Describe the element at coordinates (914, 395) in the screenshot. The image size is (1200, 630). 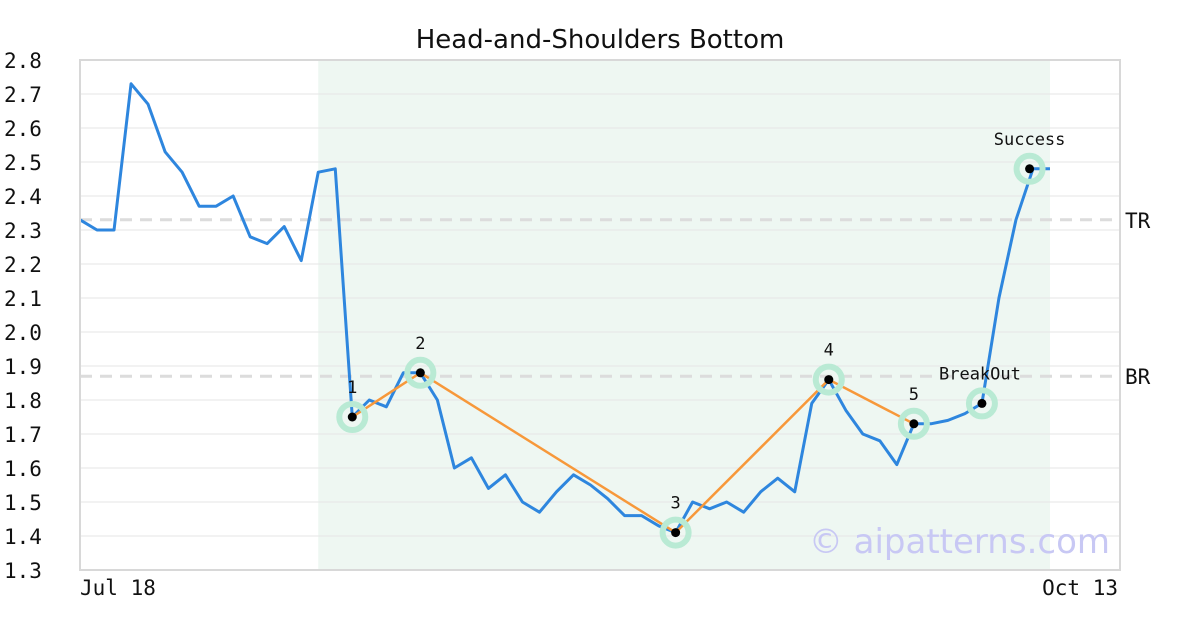
I see `marker-label: 5` at that location.